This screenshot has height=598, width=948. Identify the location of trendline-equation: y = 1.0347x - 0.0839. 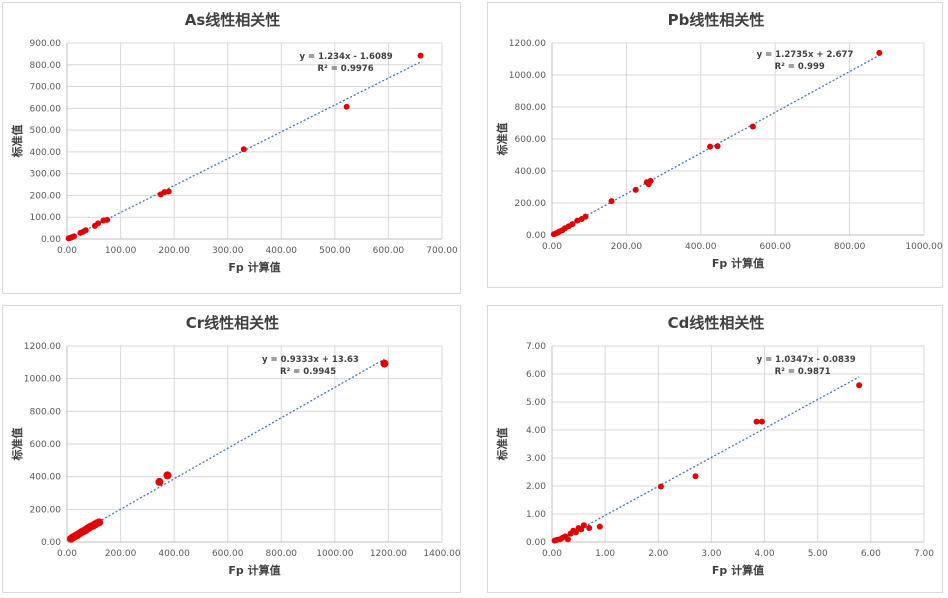
(806, 360).